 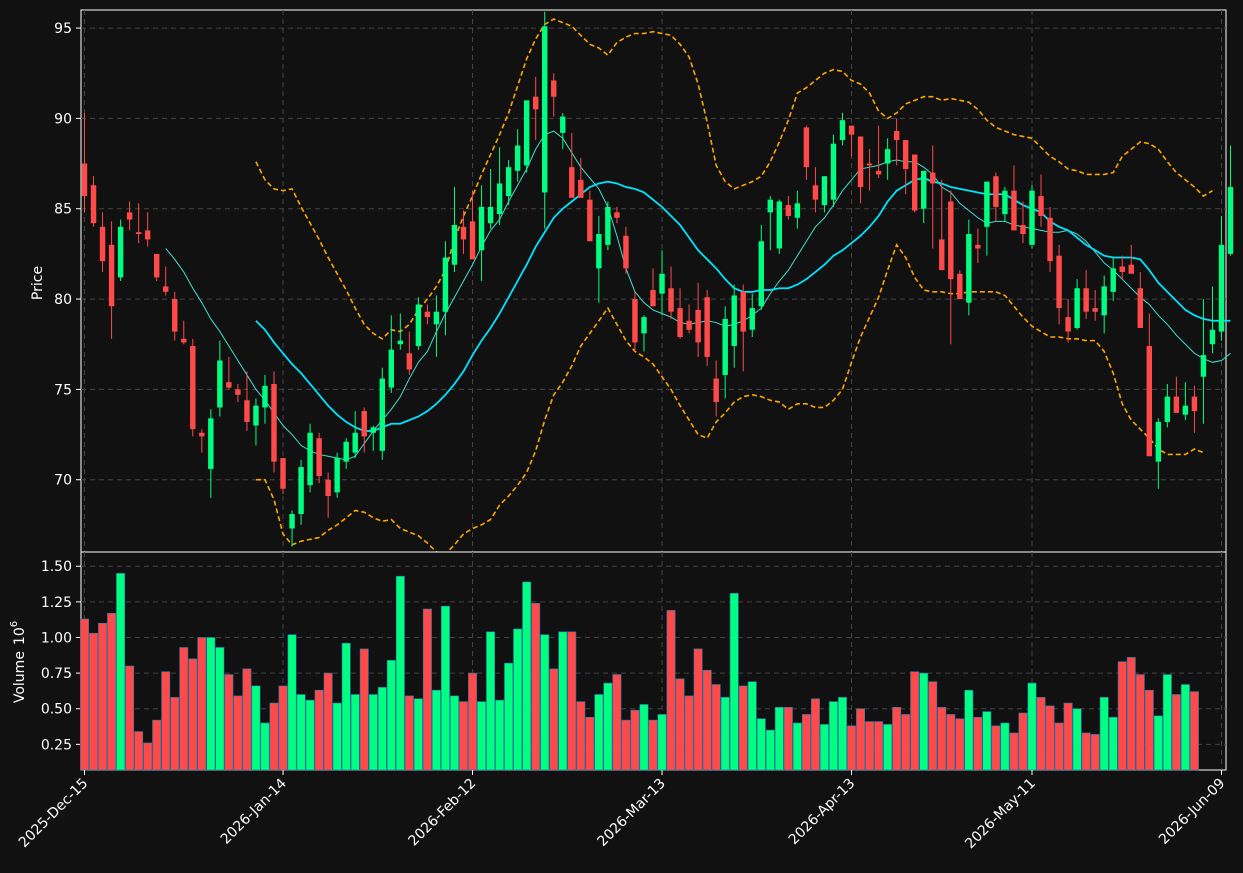 What do you see at coordinates (56, 603) in the screenshot?
I see `volume-y-tick-label: 1.25` at bounding box center [56, 603].